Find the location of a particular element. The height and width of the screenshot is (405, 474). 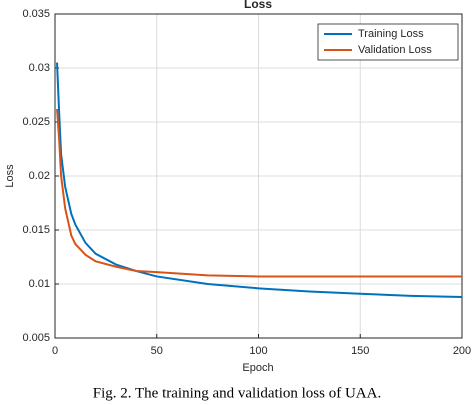

y-tick-label: 0.015 is located at coordinates (36, 230).